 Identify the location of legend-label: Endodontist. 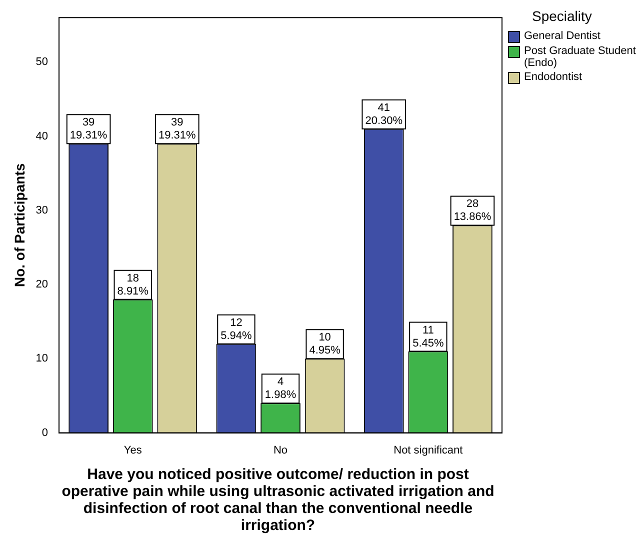
(553, 77).